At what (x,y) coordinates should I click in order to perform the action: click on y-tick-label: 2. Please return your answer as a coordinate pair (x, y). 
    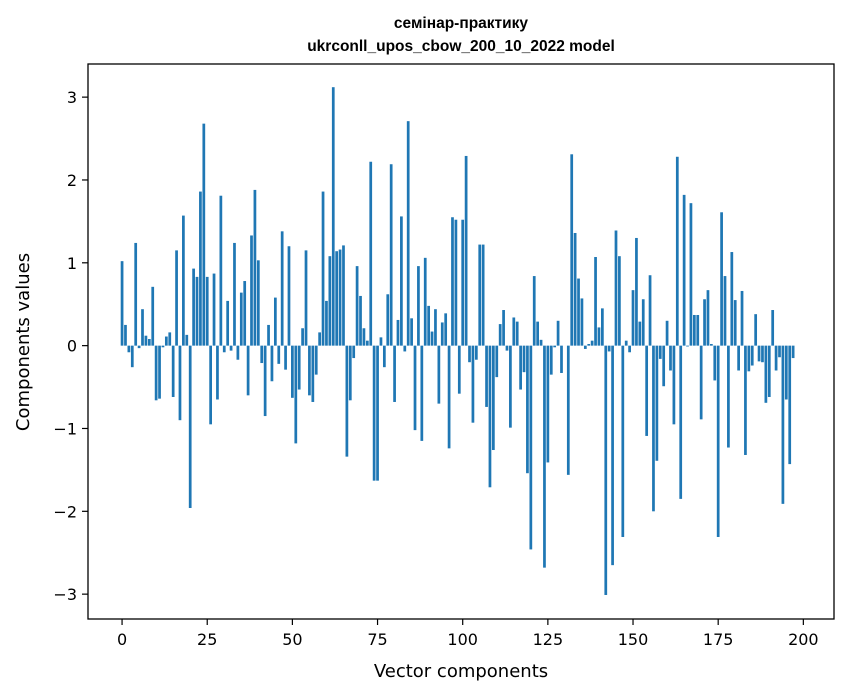
    Looking at the image, I should click on (72, 180).